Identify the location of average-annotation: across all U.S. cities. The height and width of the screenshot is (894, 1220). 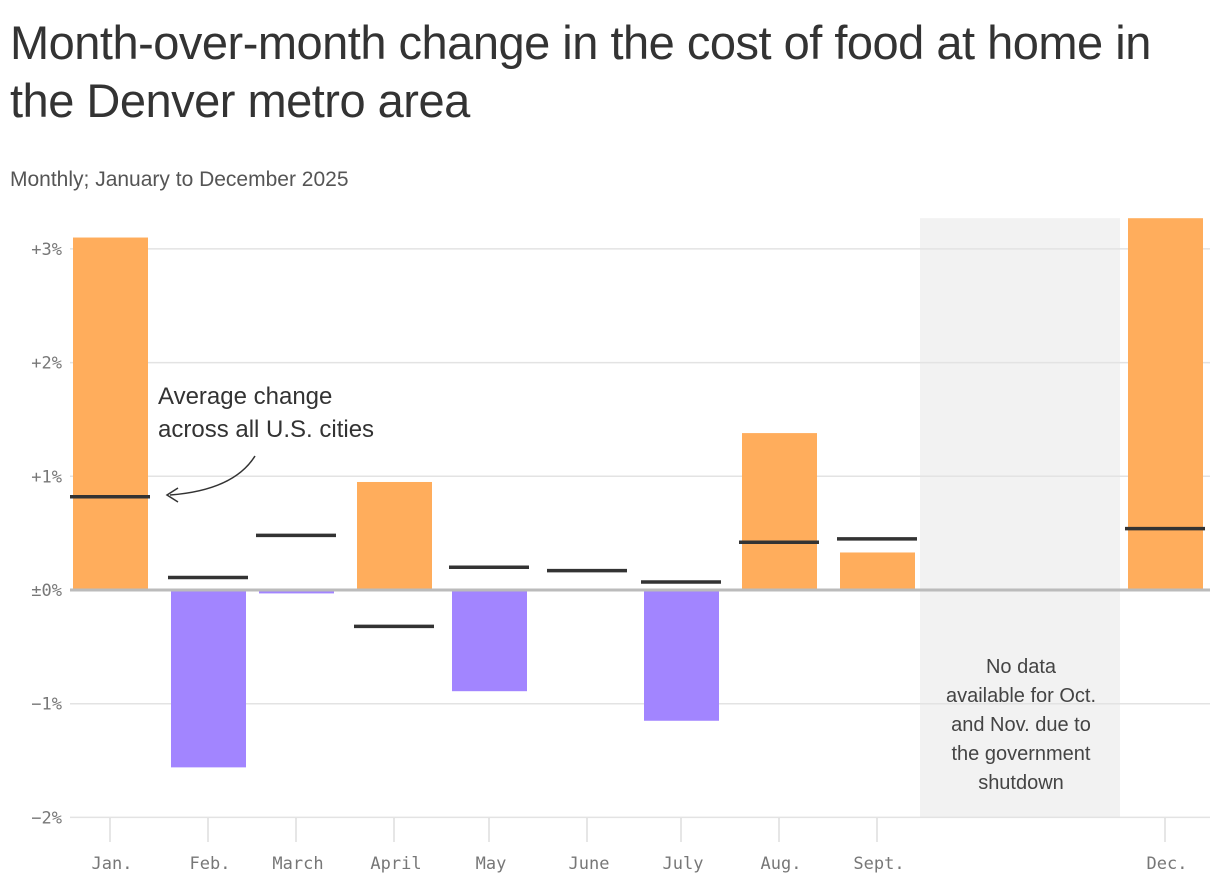
(266, 429).